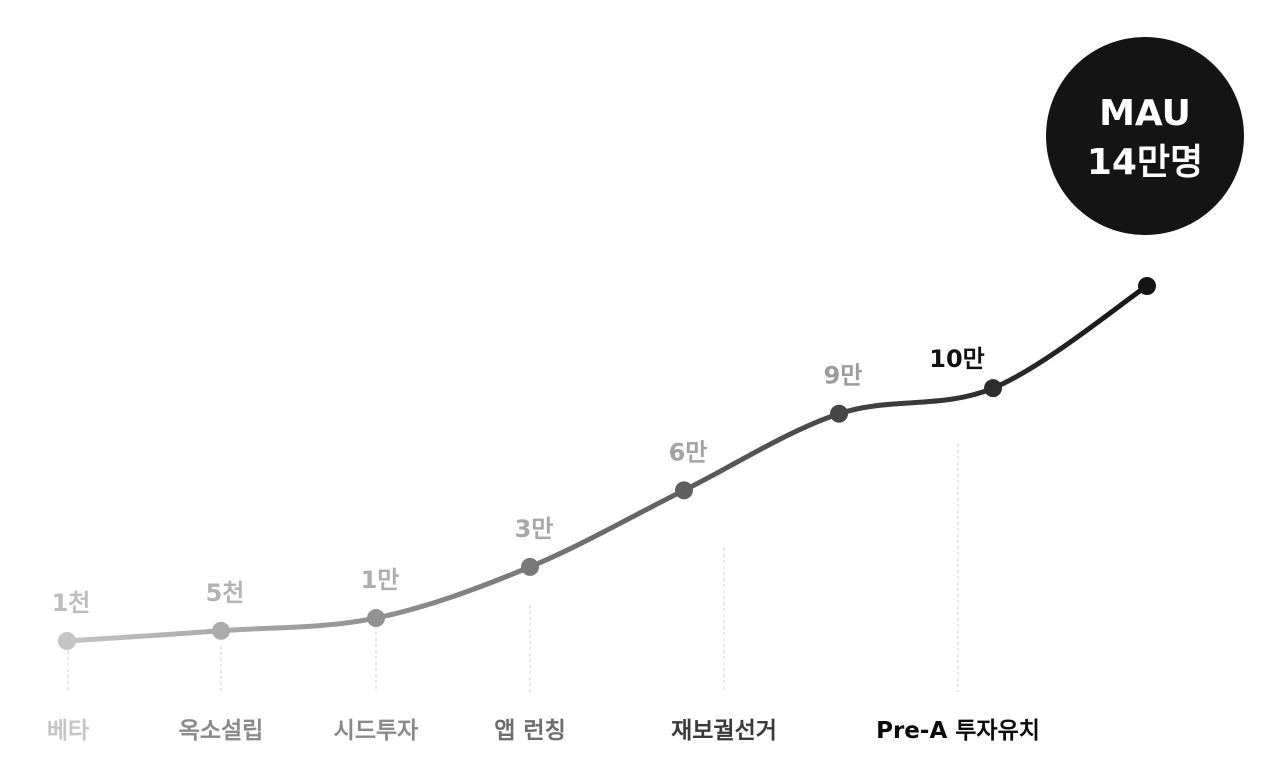 Image resolution: width=1280 pixels, height=782 pixels. What do you see at coordinates (958, 731) in the screenshot?
I see `milestone-label: Pre-A 투자유치` at bounding box center [958, 731].